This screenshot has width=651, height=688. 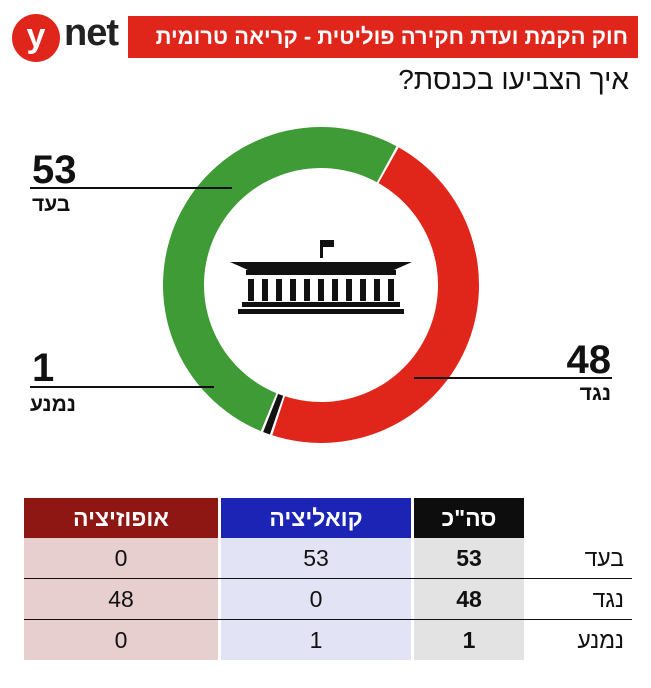 I want to click on cell-opposition: 48, so click(x=121, y=599).